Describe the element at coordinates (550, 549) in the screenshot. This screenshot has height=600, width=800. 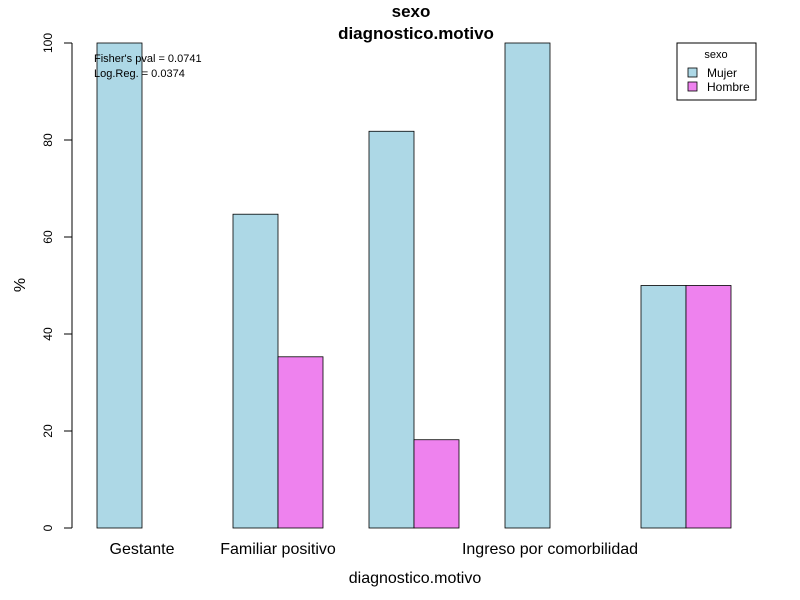
I see `x-category-label: Ingreso por comorbilidad` at that location.